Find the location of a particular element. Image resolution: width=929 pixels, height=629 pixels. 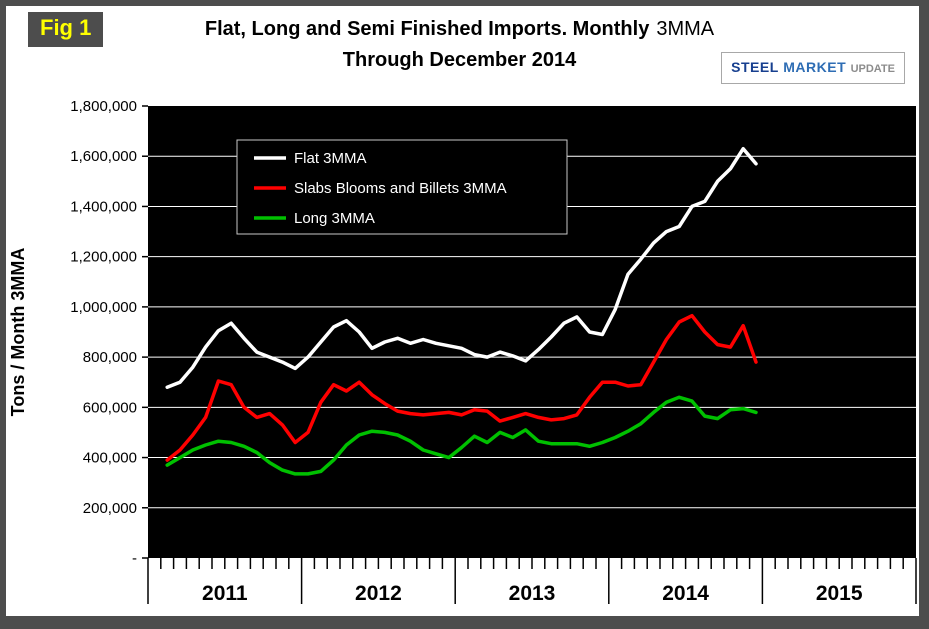

legend-label: Long 3MMA is located at coordinates (334, 218).